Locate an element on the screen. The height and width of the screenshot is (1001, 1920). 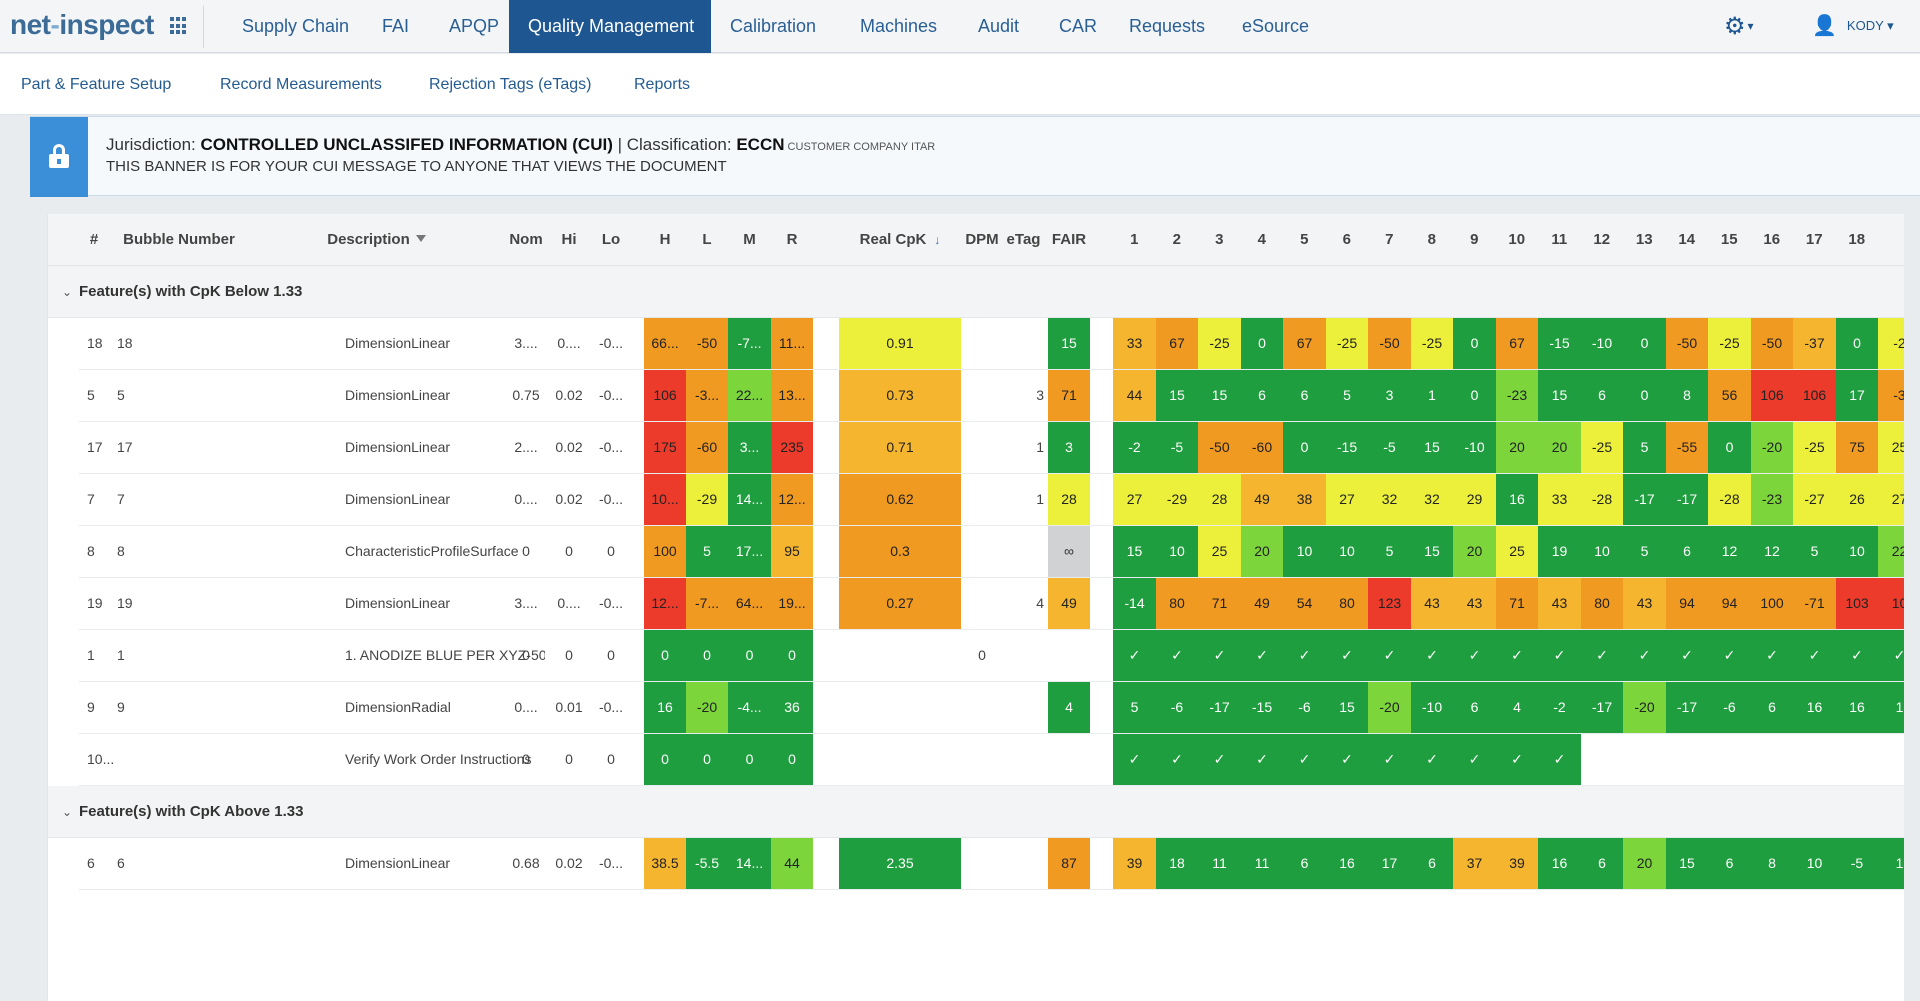
sample-cell: -23 is located at coordinates (1517, 395).